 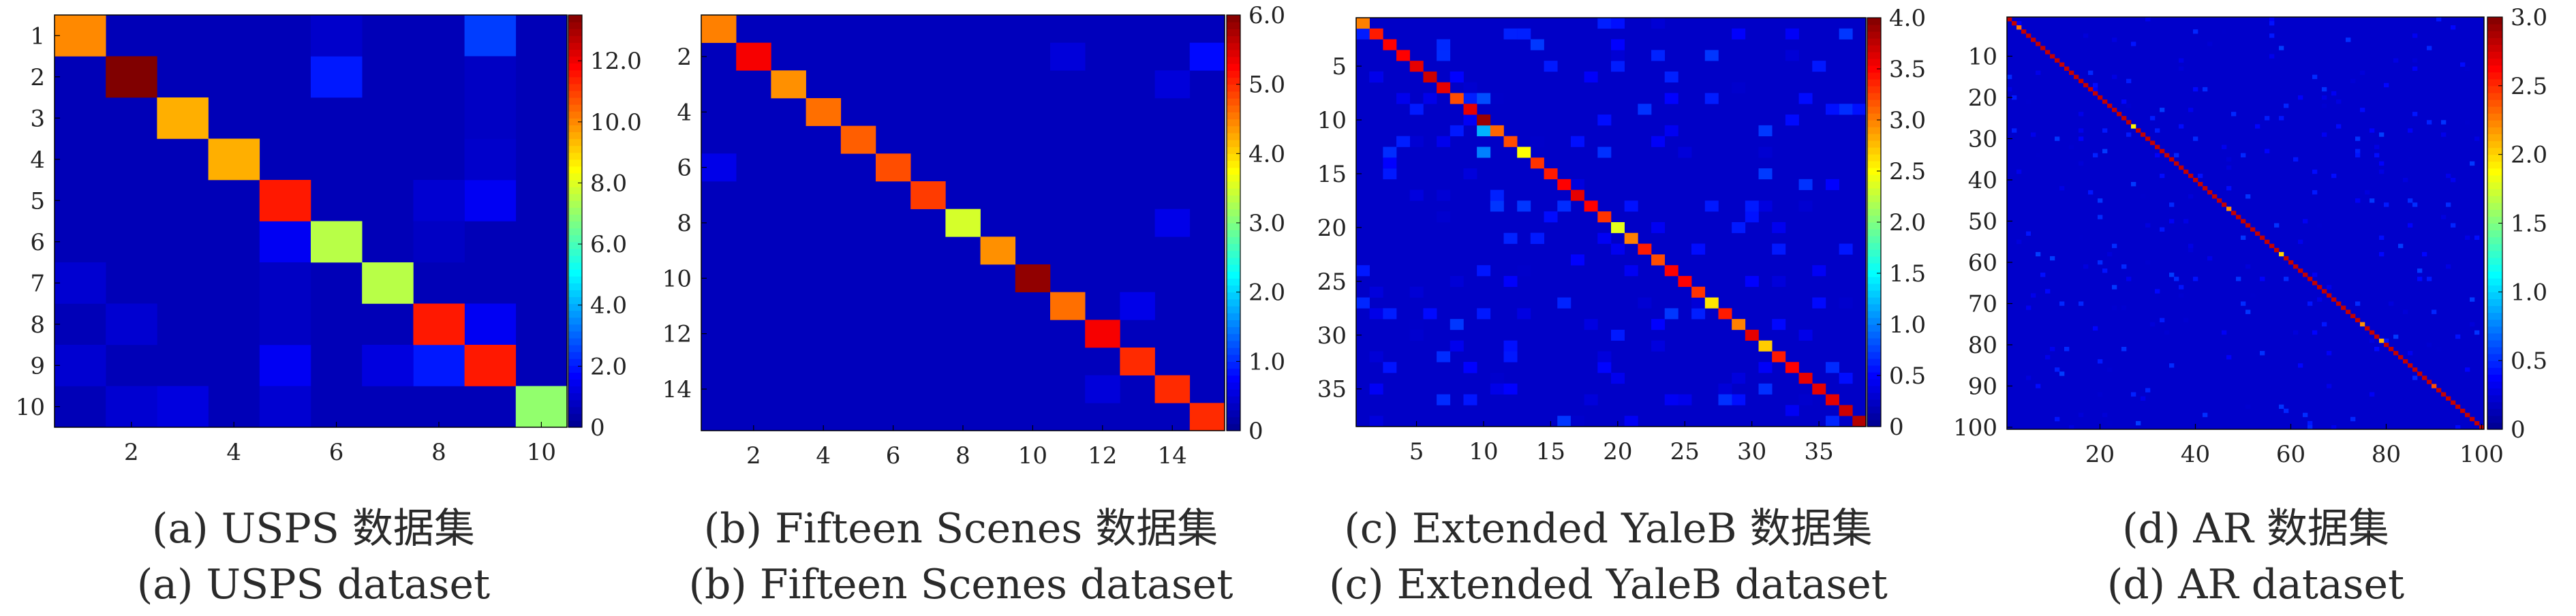 I want to click on colorbar-tick-label: 2.5, so click(x=2529, y=86).